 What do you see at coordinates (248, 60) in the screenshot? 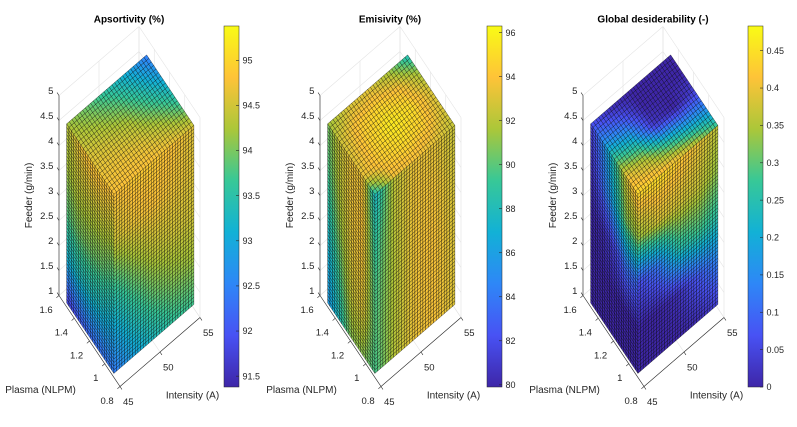
I see `colorbar-tick-label: 95` at bounding box center [248, 60].